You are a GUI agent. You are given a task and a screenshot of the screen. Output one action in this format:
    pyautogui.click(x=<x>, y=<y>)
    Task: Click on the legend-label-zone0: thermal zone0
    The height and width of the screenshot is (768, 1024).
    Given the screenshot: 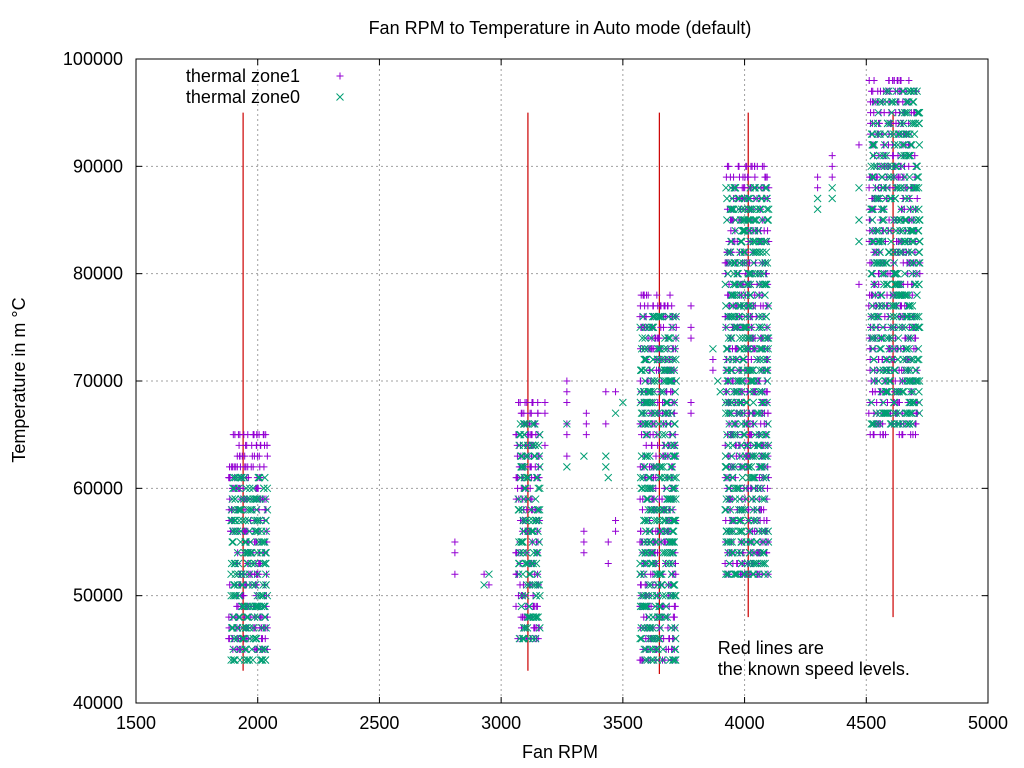 What is the action you would take?
    pyautogui.click(x=243, y=97)
    